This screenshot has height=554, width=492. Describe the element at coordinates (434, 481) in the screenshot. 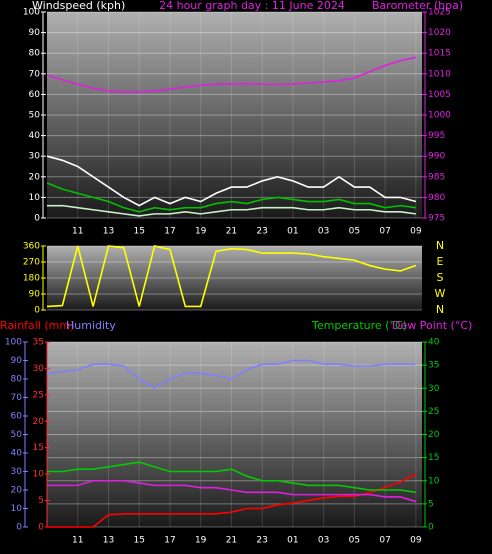

I see `y2-tick-label: 10` at that location.